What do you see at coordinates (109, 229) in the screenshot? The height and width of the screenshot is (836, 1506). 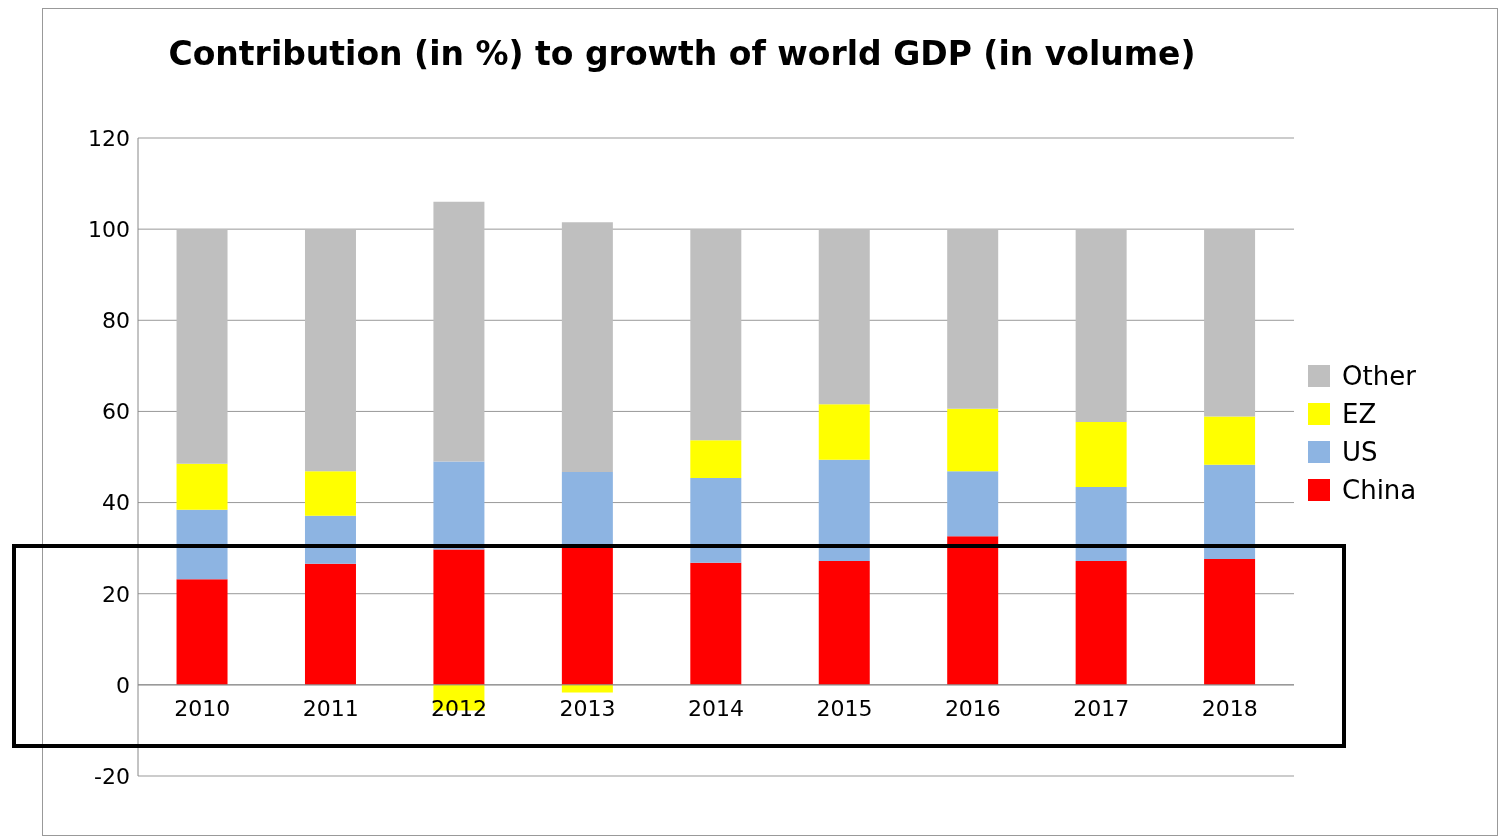 I see `y-tick-label: 100` at bounding box center [109, 229].